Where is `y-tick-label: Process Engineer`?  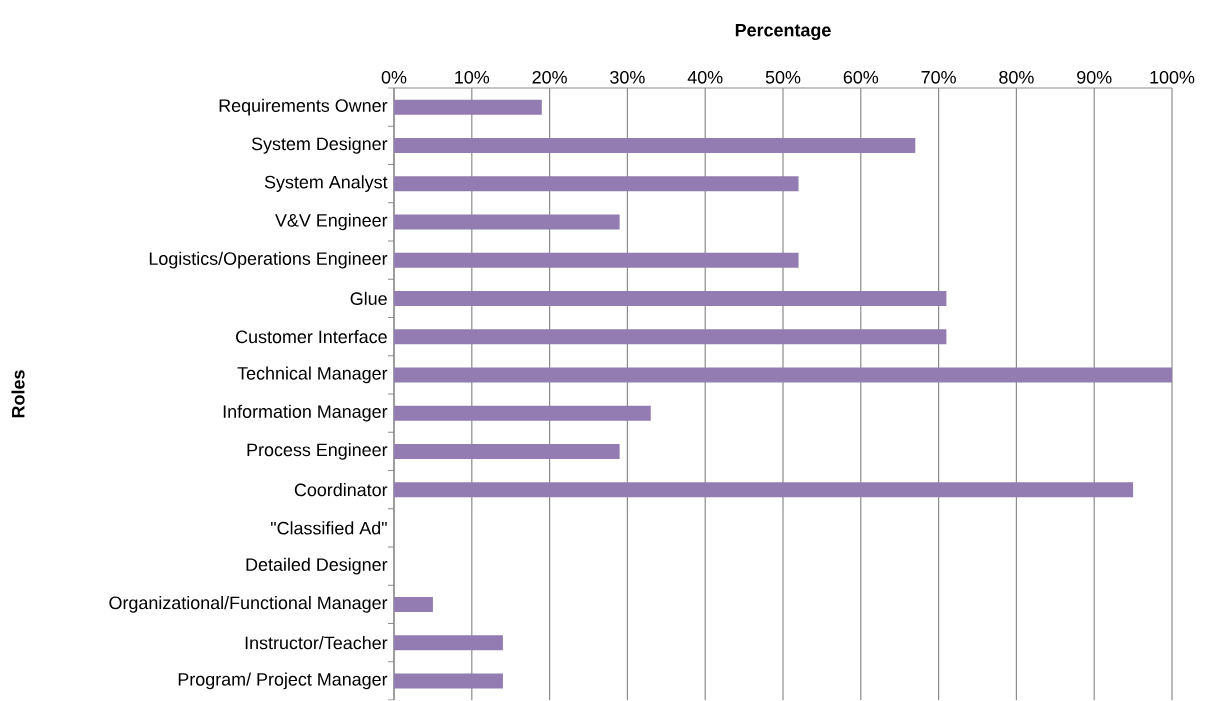 y-tick-label: Process Engineer is located at coordinates (317, 451).